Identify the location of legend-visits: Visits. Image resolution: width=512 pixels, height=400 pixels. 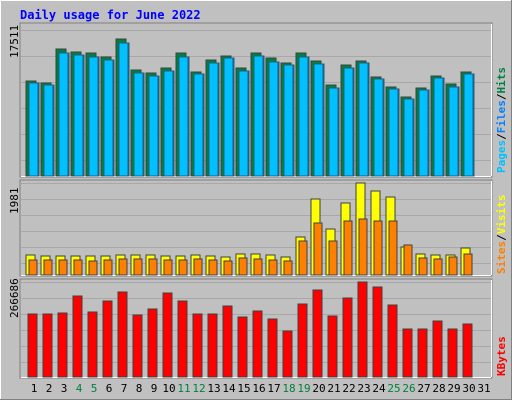
(501, 215).